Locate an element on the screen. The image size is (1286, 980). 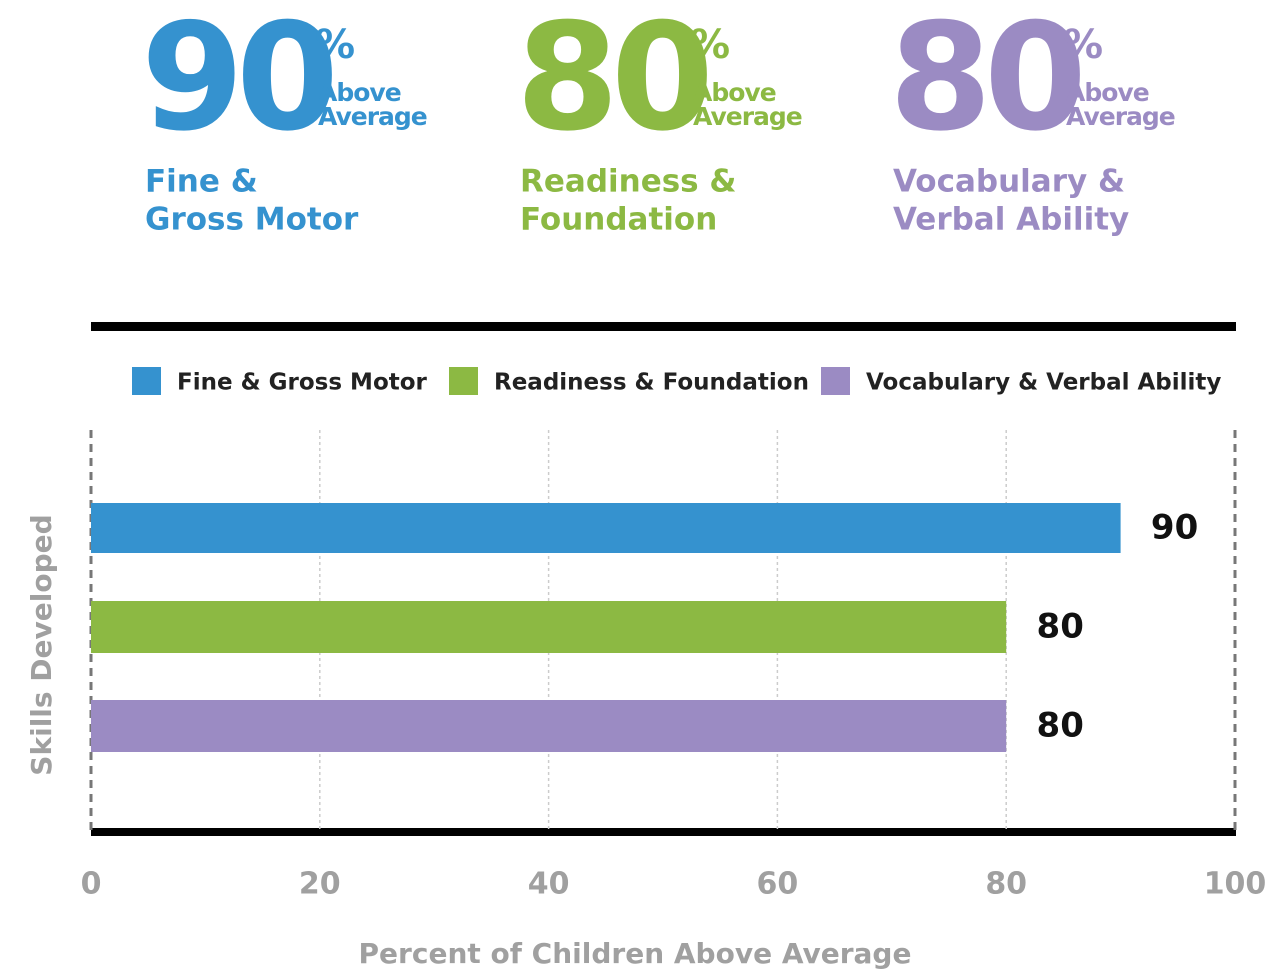
highlight-label: Vocabulary & is located at coordinates (1009, 182).